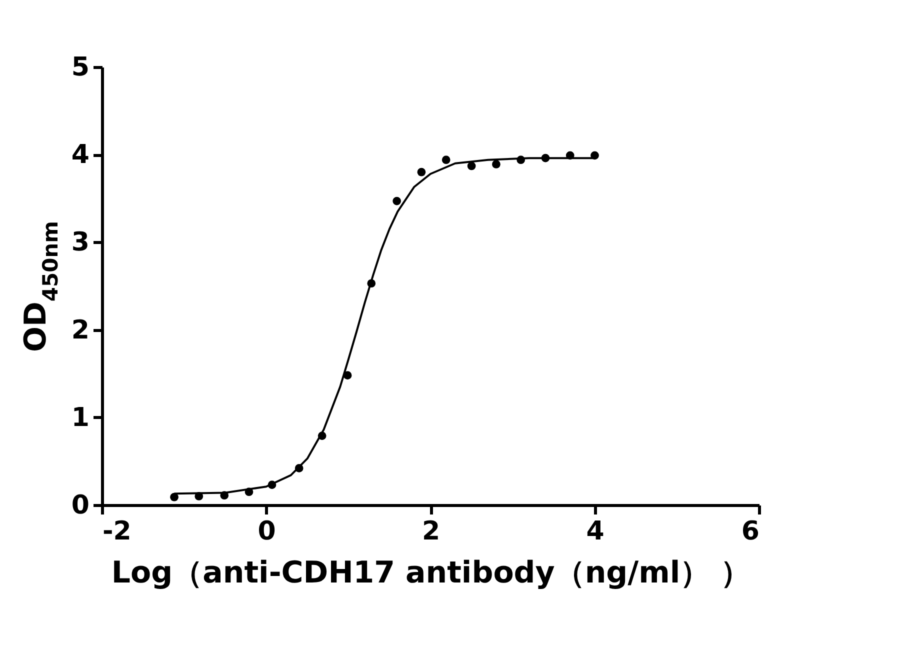  I want to click on x-tick-label: 4, so click(595, 531).